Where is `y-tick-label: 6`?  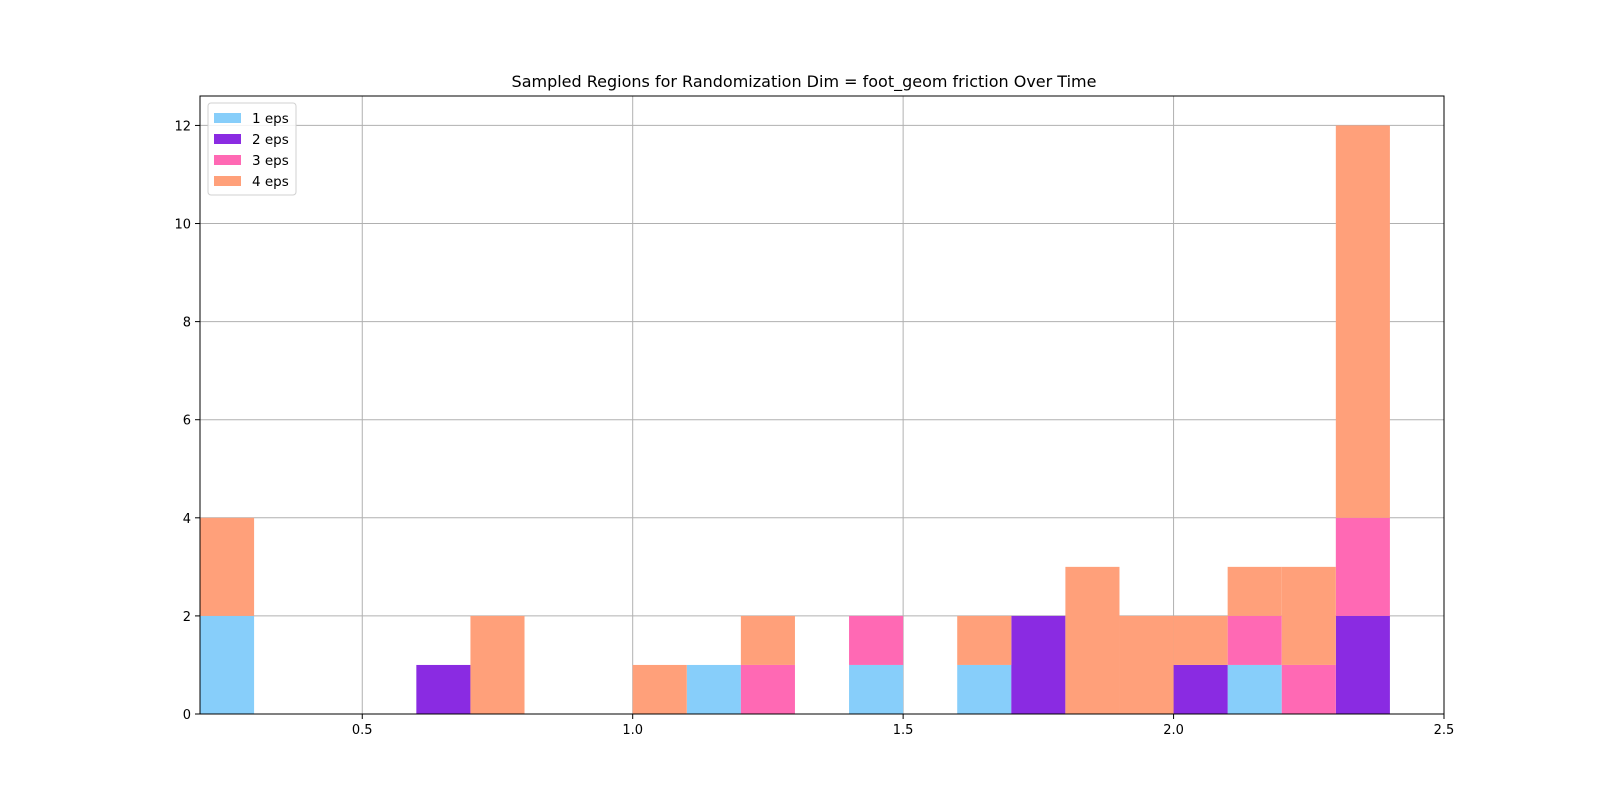
y-tick-label: 6 is located at coordinates (187, 421).